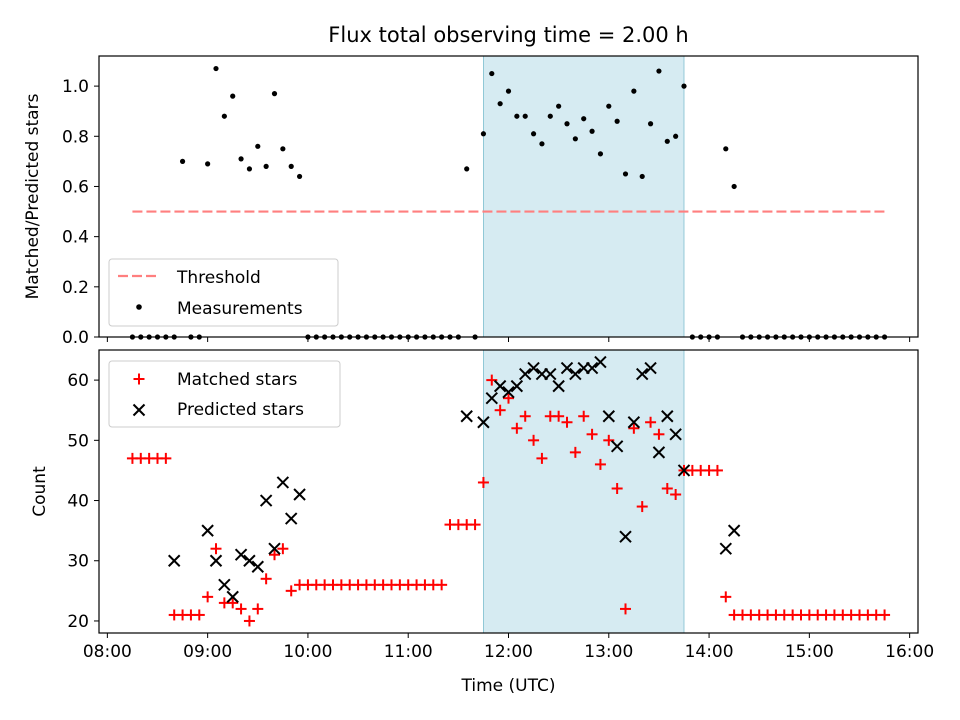 Image resolution: width=960 pixels, height=720 pixels. I want to click on bottom-y-tick-label: 30, so click(78, 562).